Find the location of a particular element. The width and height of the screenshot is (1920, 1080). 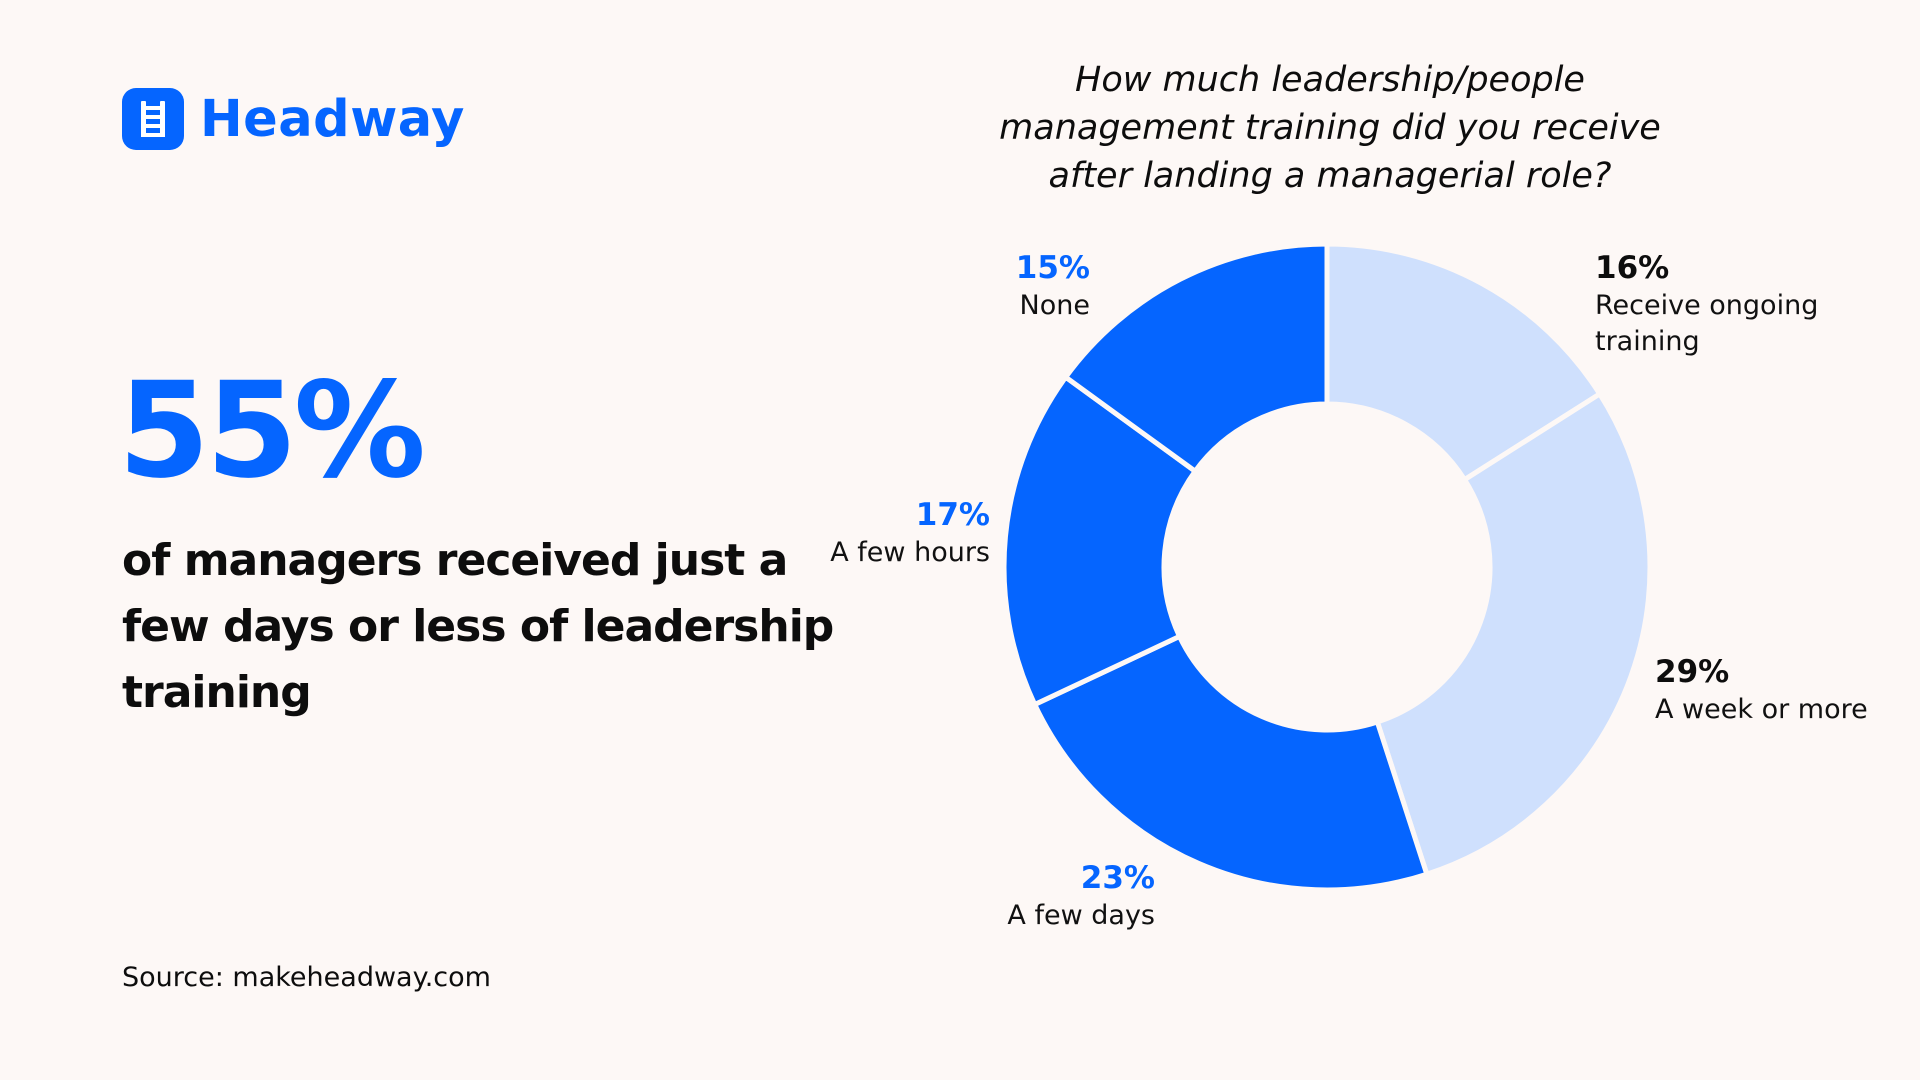

category-label: A week or more is located at coordinates (1761, 709).